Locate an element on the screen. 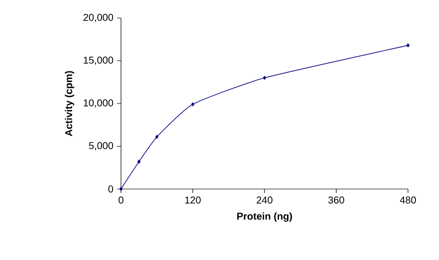 This screenshot has height=260, width=439. y-tick-label: 15,000 is located at coordinates (99, 60).